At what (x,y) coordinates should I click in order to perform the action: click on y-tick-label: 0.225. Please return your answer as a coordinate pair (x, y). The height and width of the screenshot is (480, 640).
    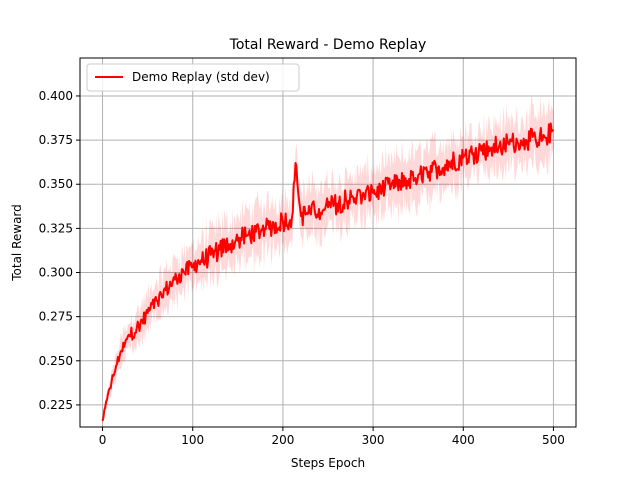
    Looking at the image, I should click on (56, 405).